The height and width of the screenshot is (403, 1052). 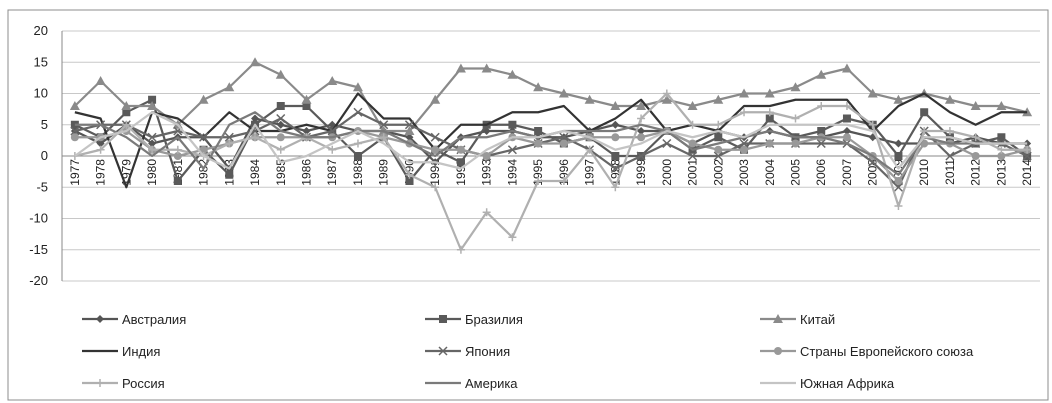 I want to click on x-tick-label: 1978, so click(x=101, y=172).